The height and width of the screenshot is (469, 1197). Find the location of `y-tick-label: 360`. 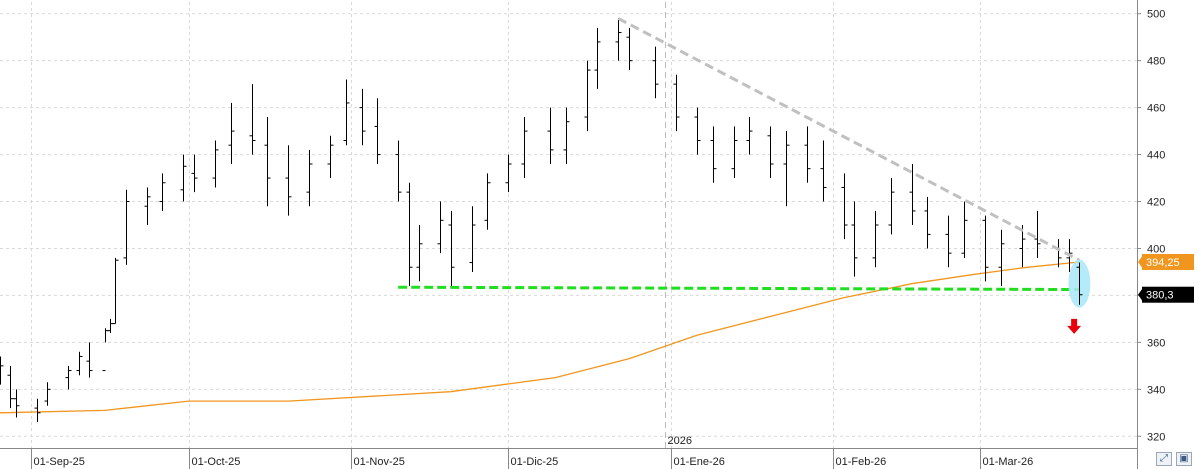

y-tick-label: 360 is located at coordinates (1156, 343).